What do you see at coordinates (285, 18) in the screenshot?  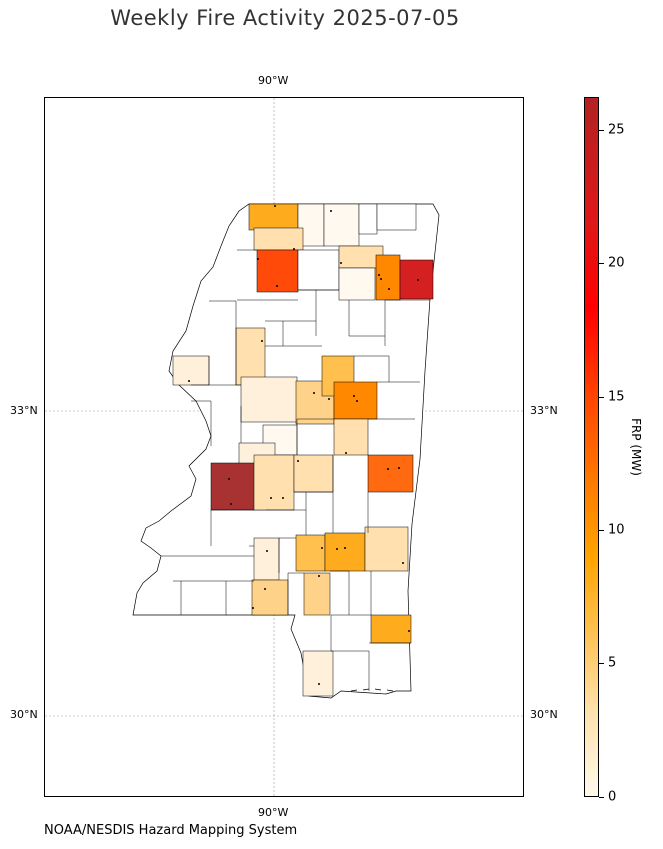 I see `map-title: Weekly Fire Activity 2025-07-05` at bounding box center [285, 18].